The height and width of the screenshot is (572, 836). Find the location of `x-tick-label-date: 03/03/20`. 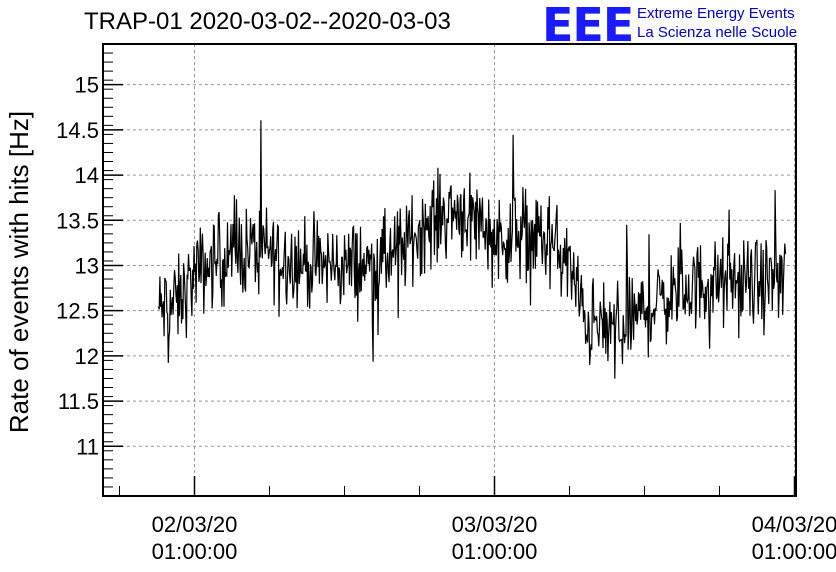

x-tick-label-date: 03/03/20 is located at coordinates (495, 524).